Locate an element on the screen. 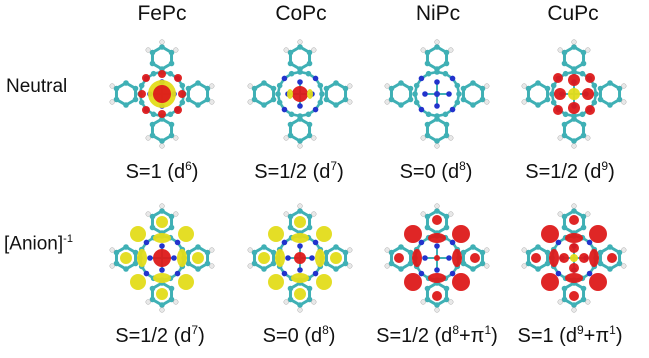 This screenshot has height=358, width=649. spin-density-isosurface is located at coordinates (300, 94).